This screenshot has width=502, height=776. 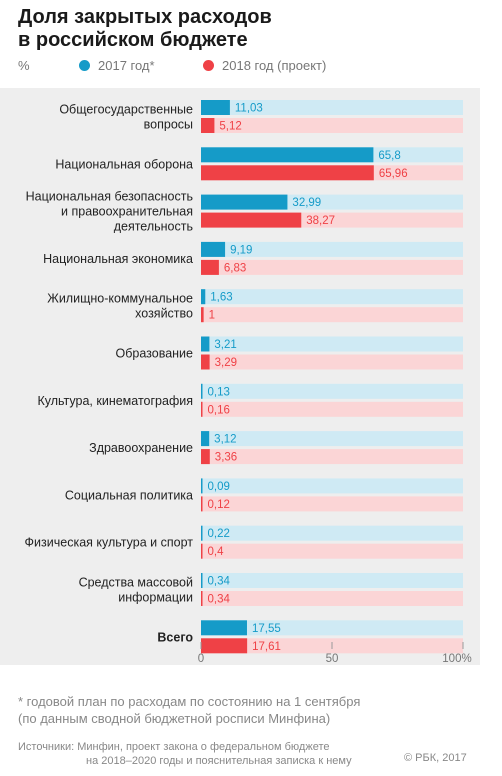 What do you see at coordinates (456, 659) in the screenshot?
I see `x-tick-label: 100%` at bounding box center [456, 659].